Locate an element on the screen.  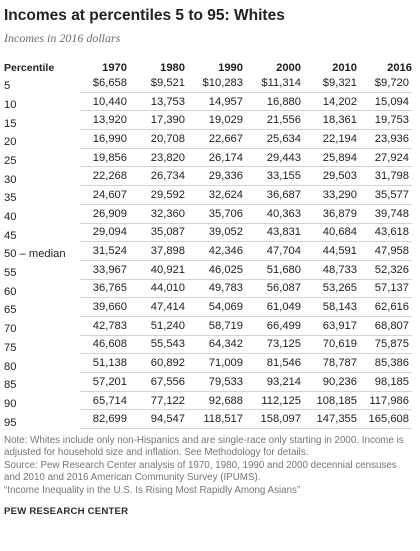
table-cell: 60,892 is located at coordinates (159, 363).